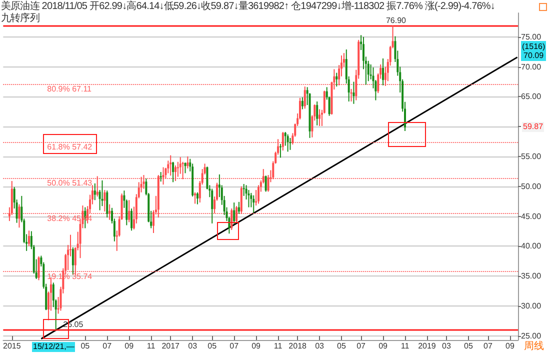  Describe the element at coordinates (531, 276) in the screenshot. I see `y-tick-label: 35.00` at that location.